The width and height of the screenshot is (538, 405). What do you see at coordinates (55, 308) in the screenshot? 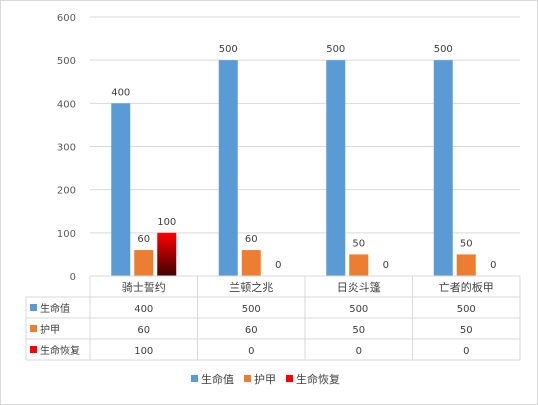
I see `table-series-name: 生命值` at bounding box center [55, 308].